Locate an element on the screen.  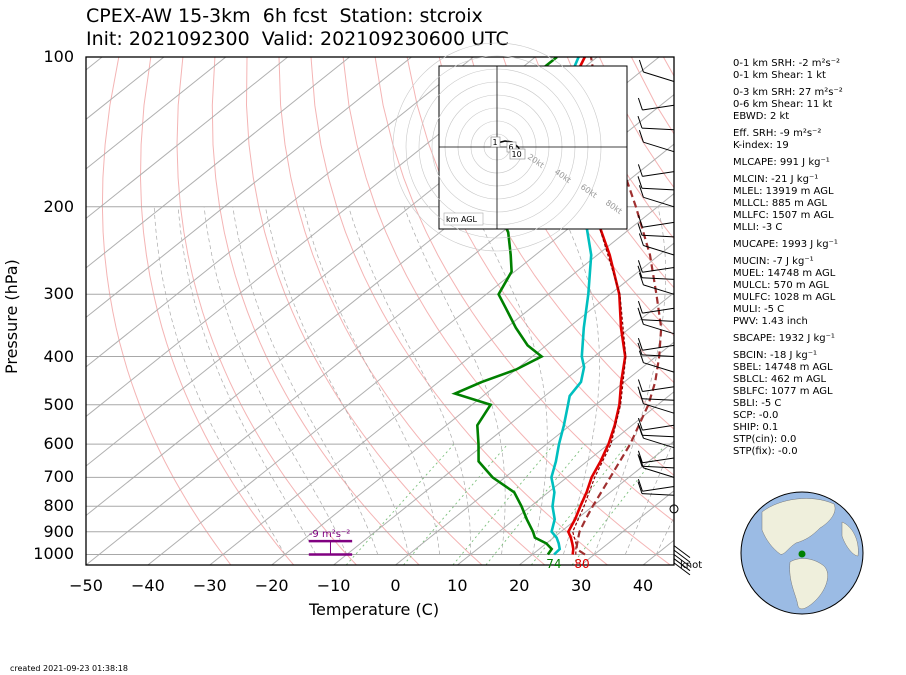
wind-units-label: knot is located at coordinates (691, 565).